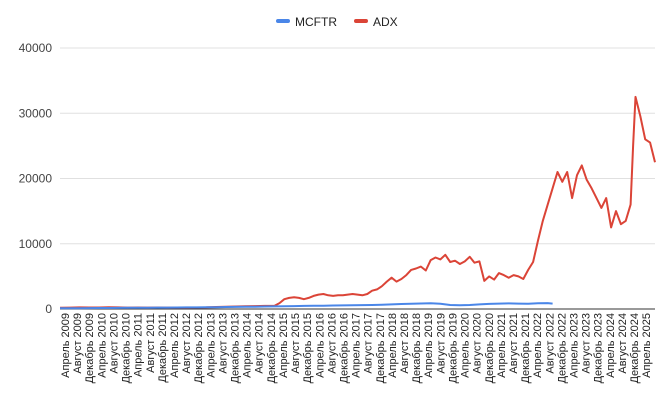  What do you see at coordinates (284, 345) in the screenshot?
I see `x-tick-label: Апрель 2015` at bounding box center [284, 345].